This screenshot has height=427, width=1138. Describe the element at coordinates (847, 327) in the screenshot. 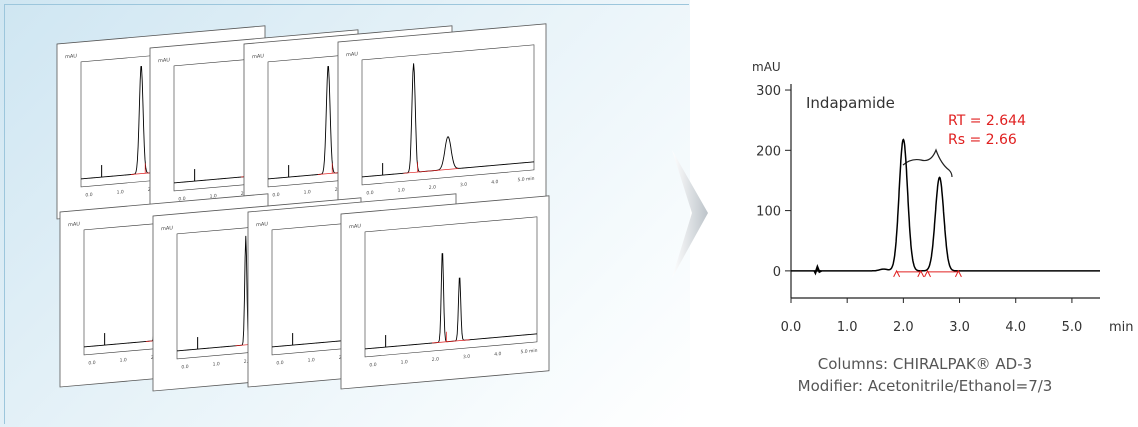

I see `x-tick-label: 1.0` at that location.